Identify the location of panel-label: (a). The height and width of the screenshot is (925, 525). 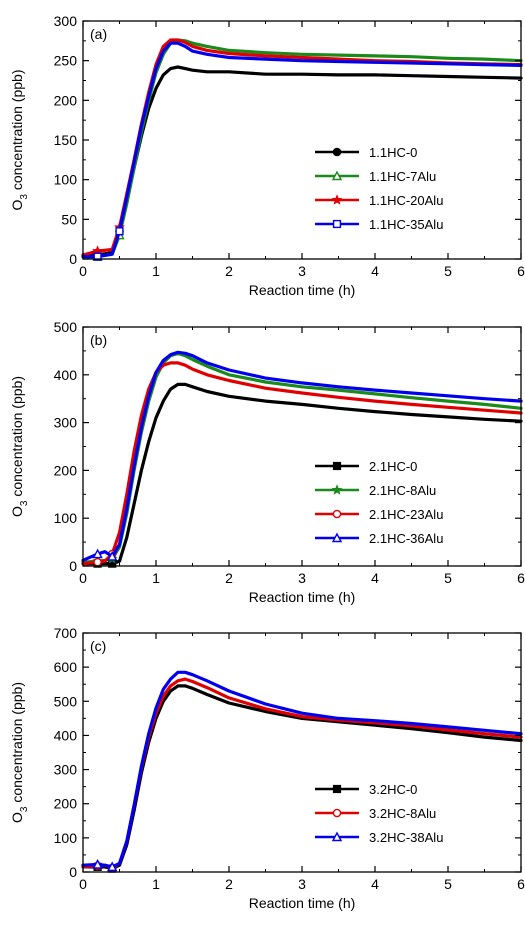
(98, 34).